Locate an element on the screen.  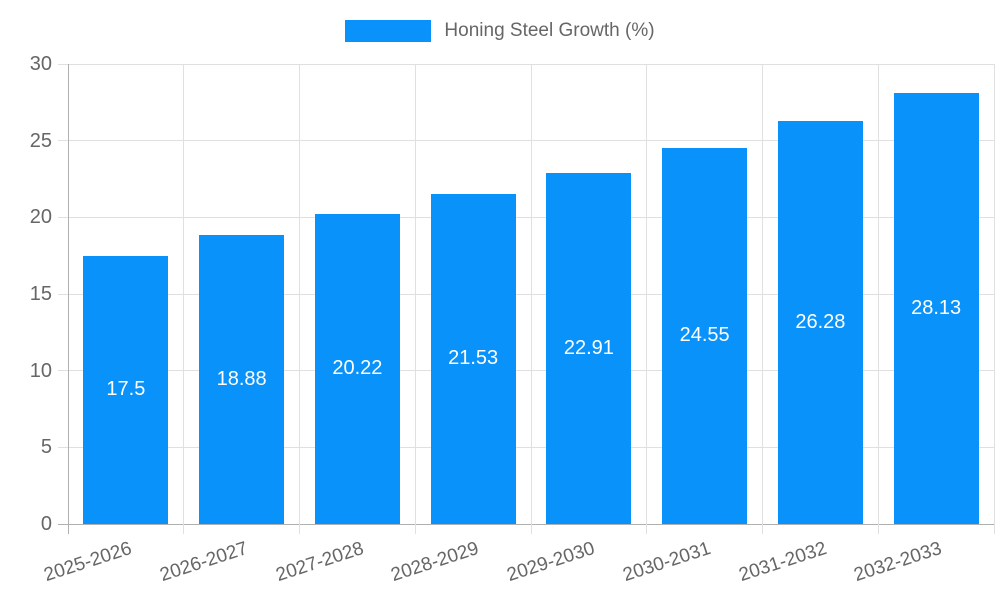
bar: 20.22 is located at coordinates (357, 368).